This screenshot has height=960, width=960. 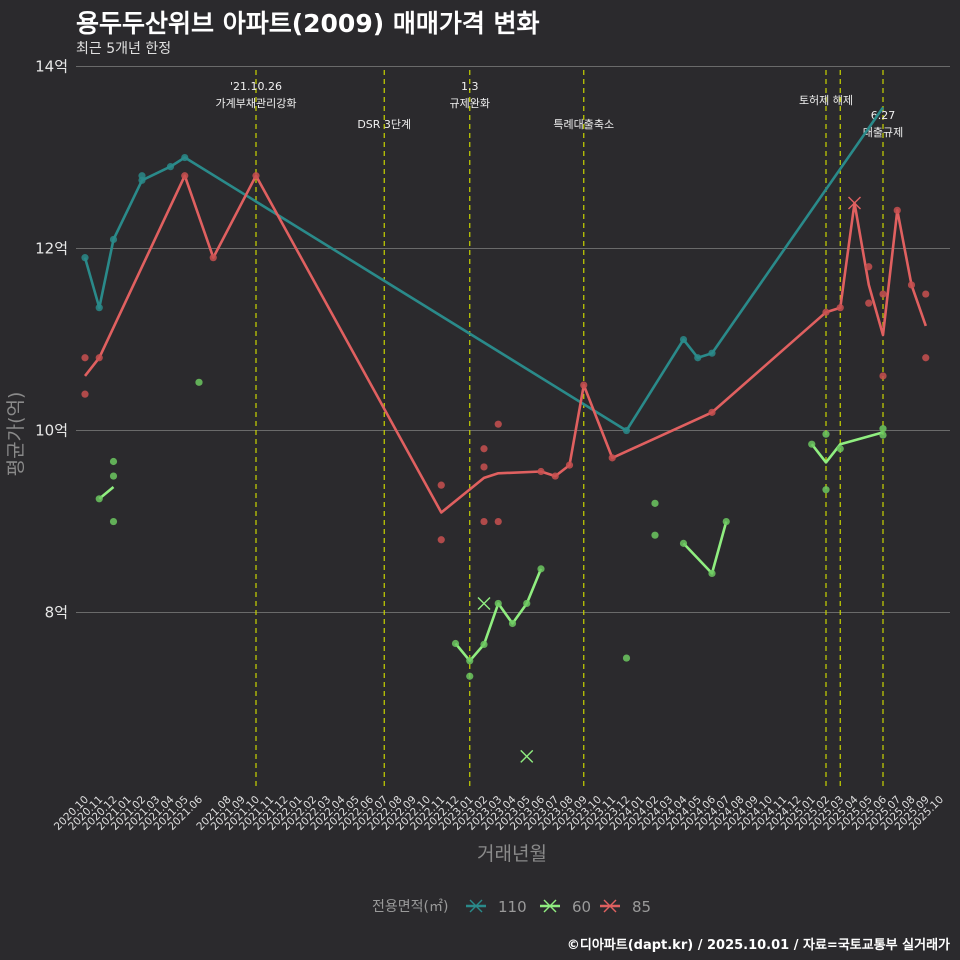 I want to click on legend-label: 110, so click(x=512, y=907).